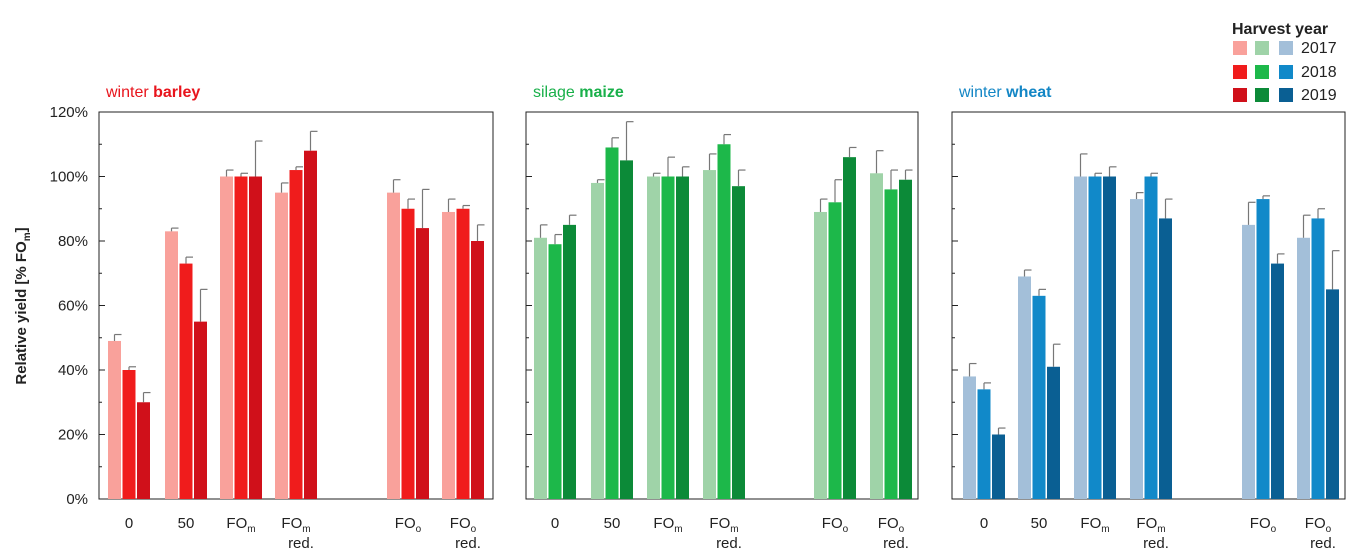  Describe the element at coordinates (1319, 48) in the screenshot. I see `legend-label-2017: 2017` at that location.